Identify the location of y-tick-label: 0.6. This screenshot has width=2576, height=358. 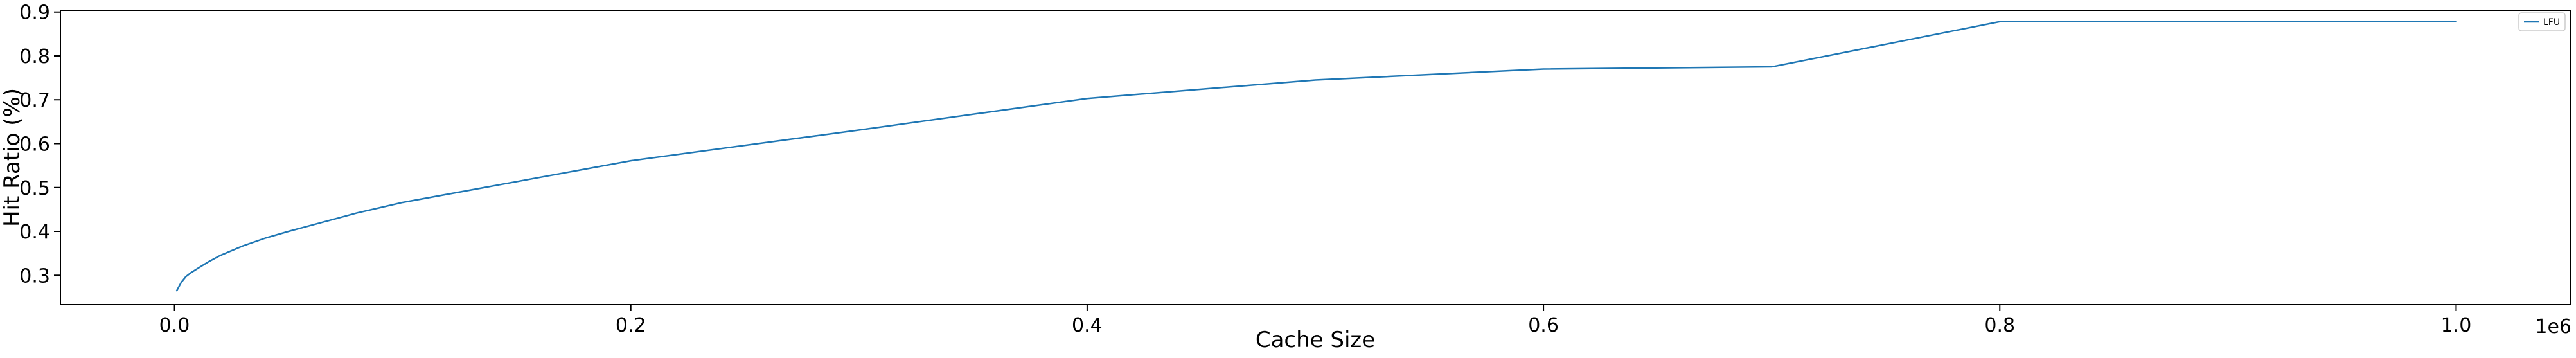
(35, 144).